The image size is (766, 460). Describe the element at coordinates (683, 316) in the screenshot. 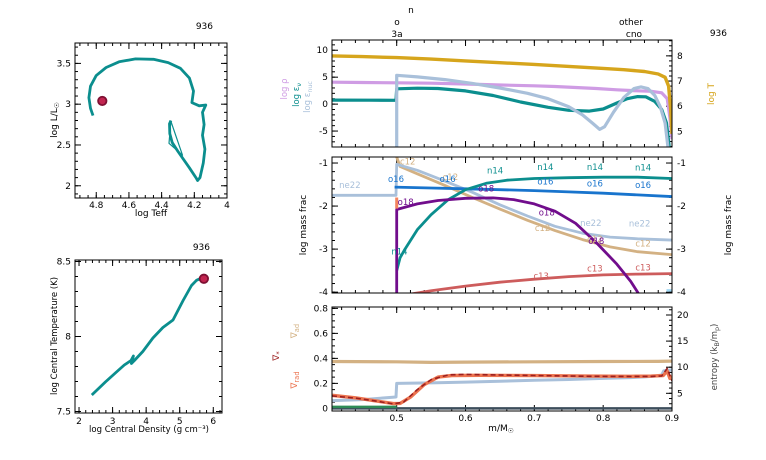

I see `tick-label: 20` at that location.